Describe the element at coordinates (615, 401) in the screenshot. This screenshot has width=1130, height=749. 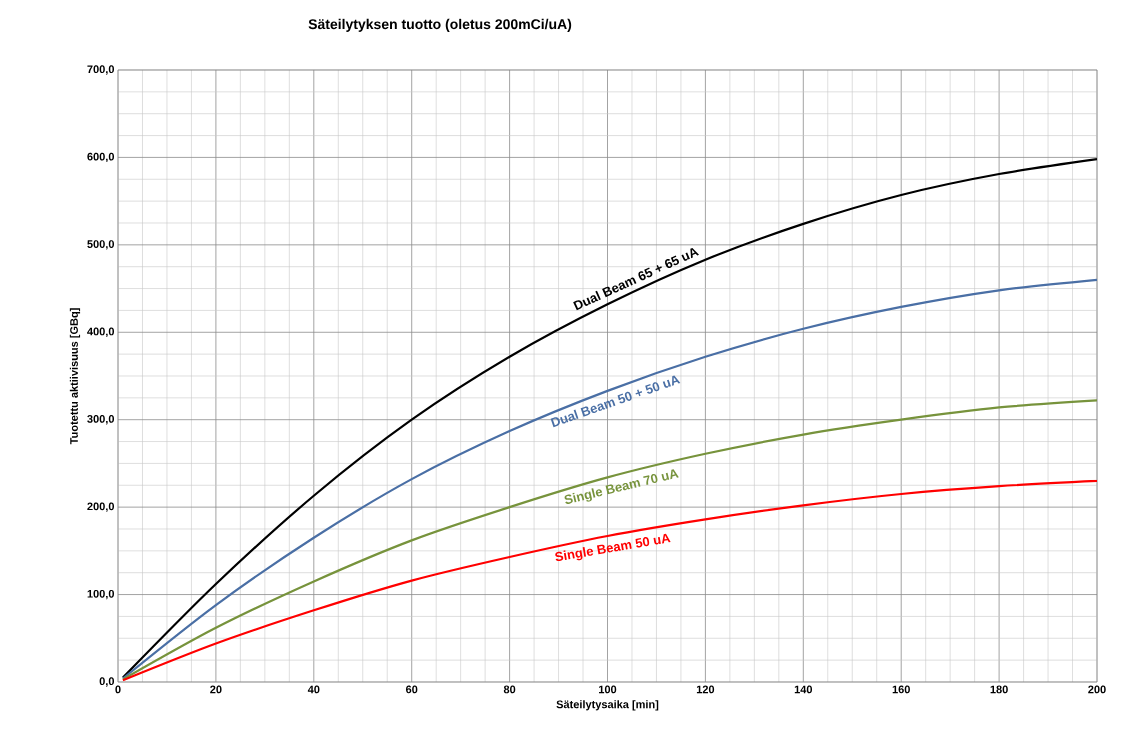
I see `text: Dual Beam 50 + 50 uA` at that location.